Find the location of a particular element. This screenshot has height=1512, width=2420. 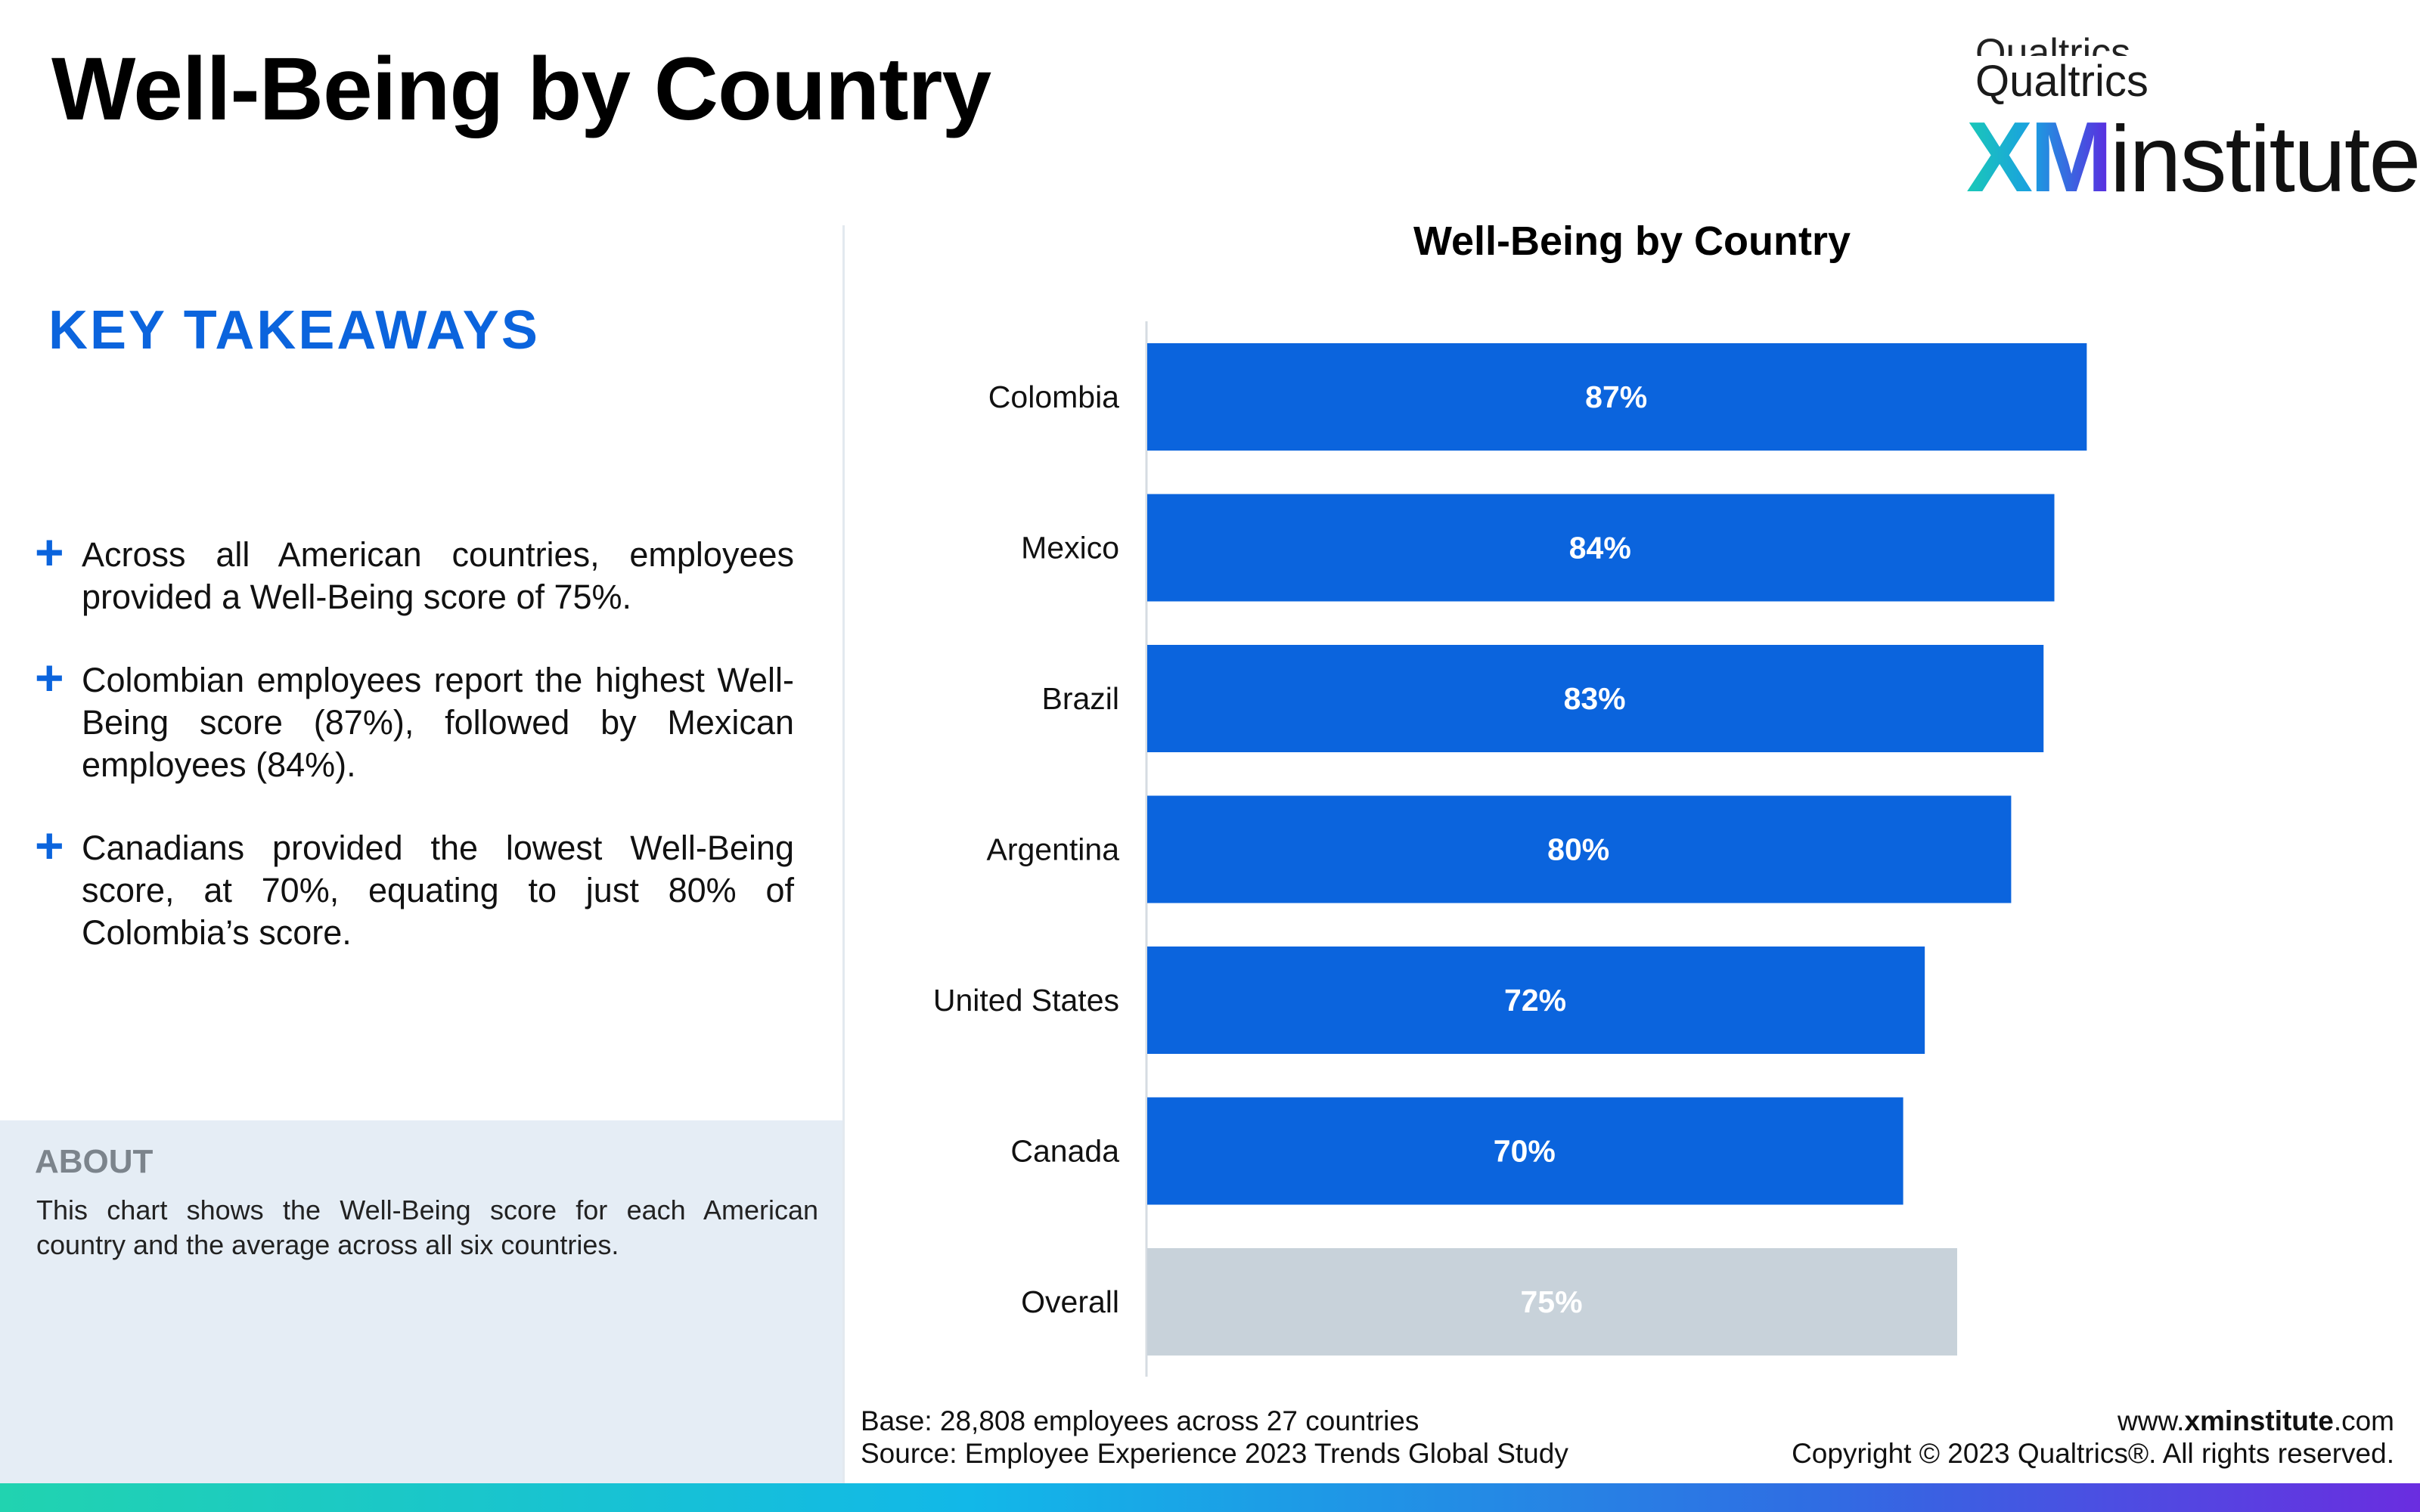

page-title: Well-Being by Country is located at coordinates (521, 89).